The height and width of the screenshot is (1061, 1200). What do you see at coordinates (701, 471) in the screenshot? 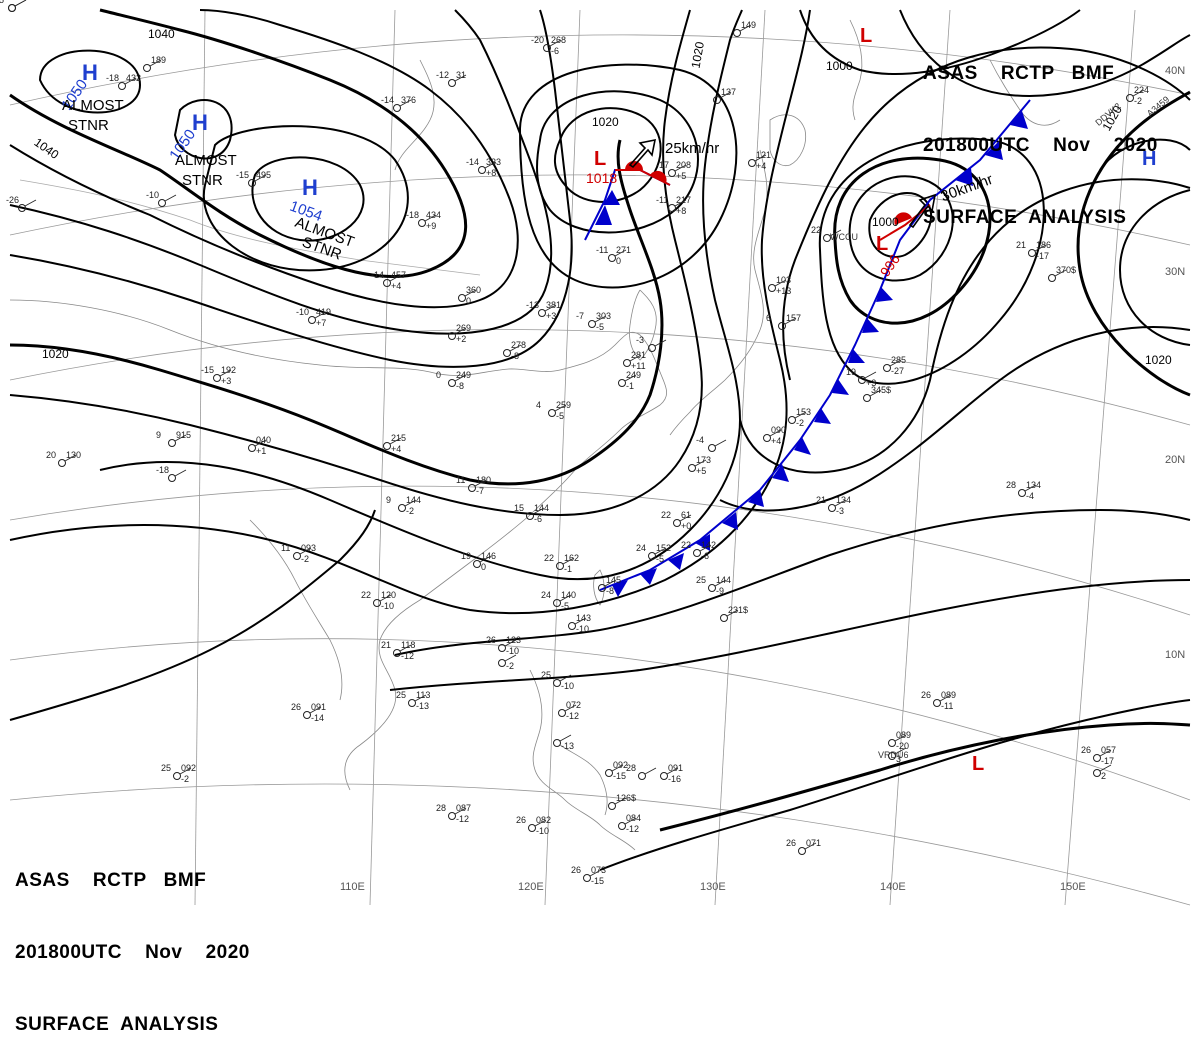
I see `station-tendency: +5` at bounding box center [701, 471].